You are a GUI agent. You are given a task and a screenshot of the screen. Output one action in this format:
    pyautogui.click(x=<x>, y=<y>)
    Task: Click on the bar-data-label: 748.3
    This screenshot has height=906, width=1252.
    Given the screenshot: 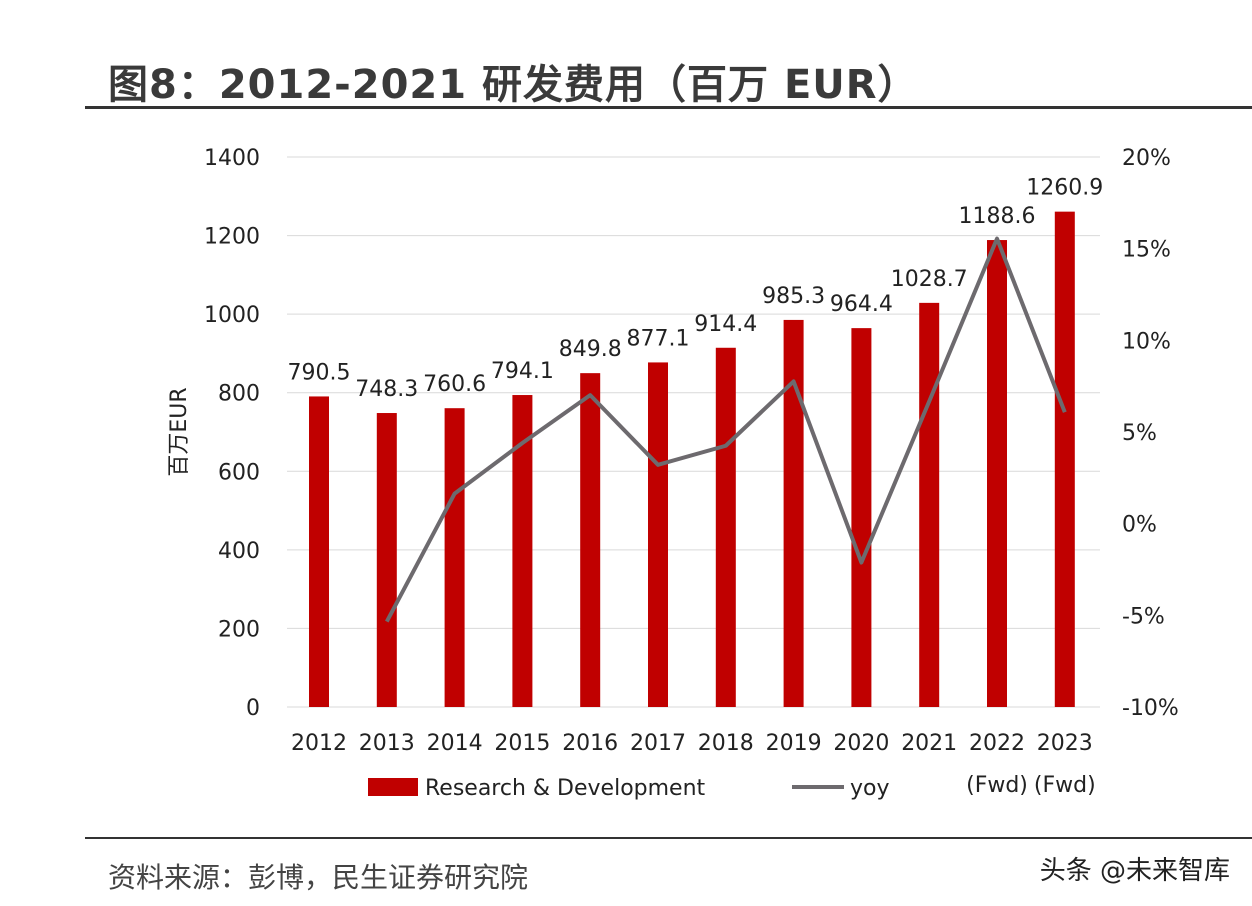 What is the action you would take?
    pyautogui.click(x=386, y=389)
    